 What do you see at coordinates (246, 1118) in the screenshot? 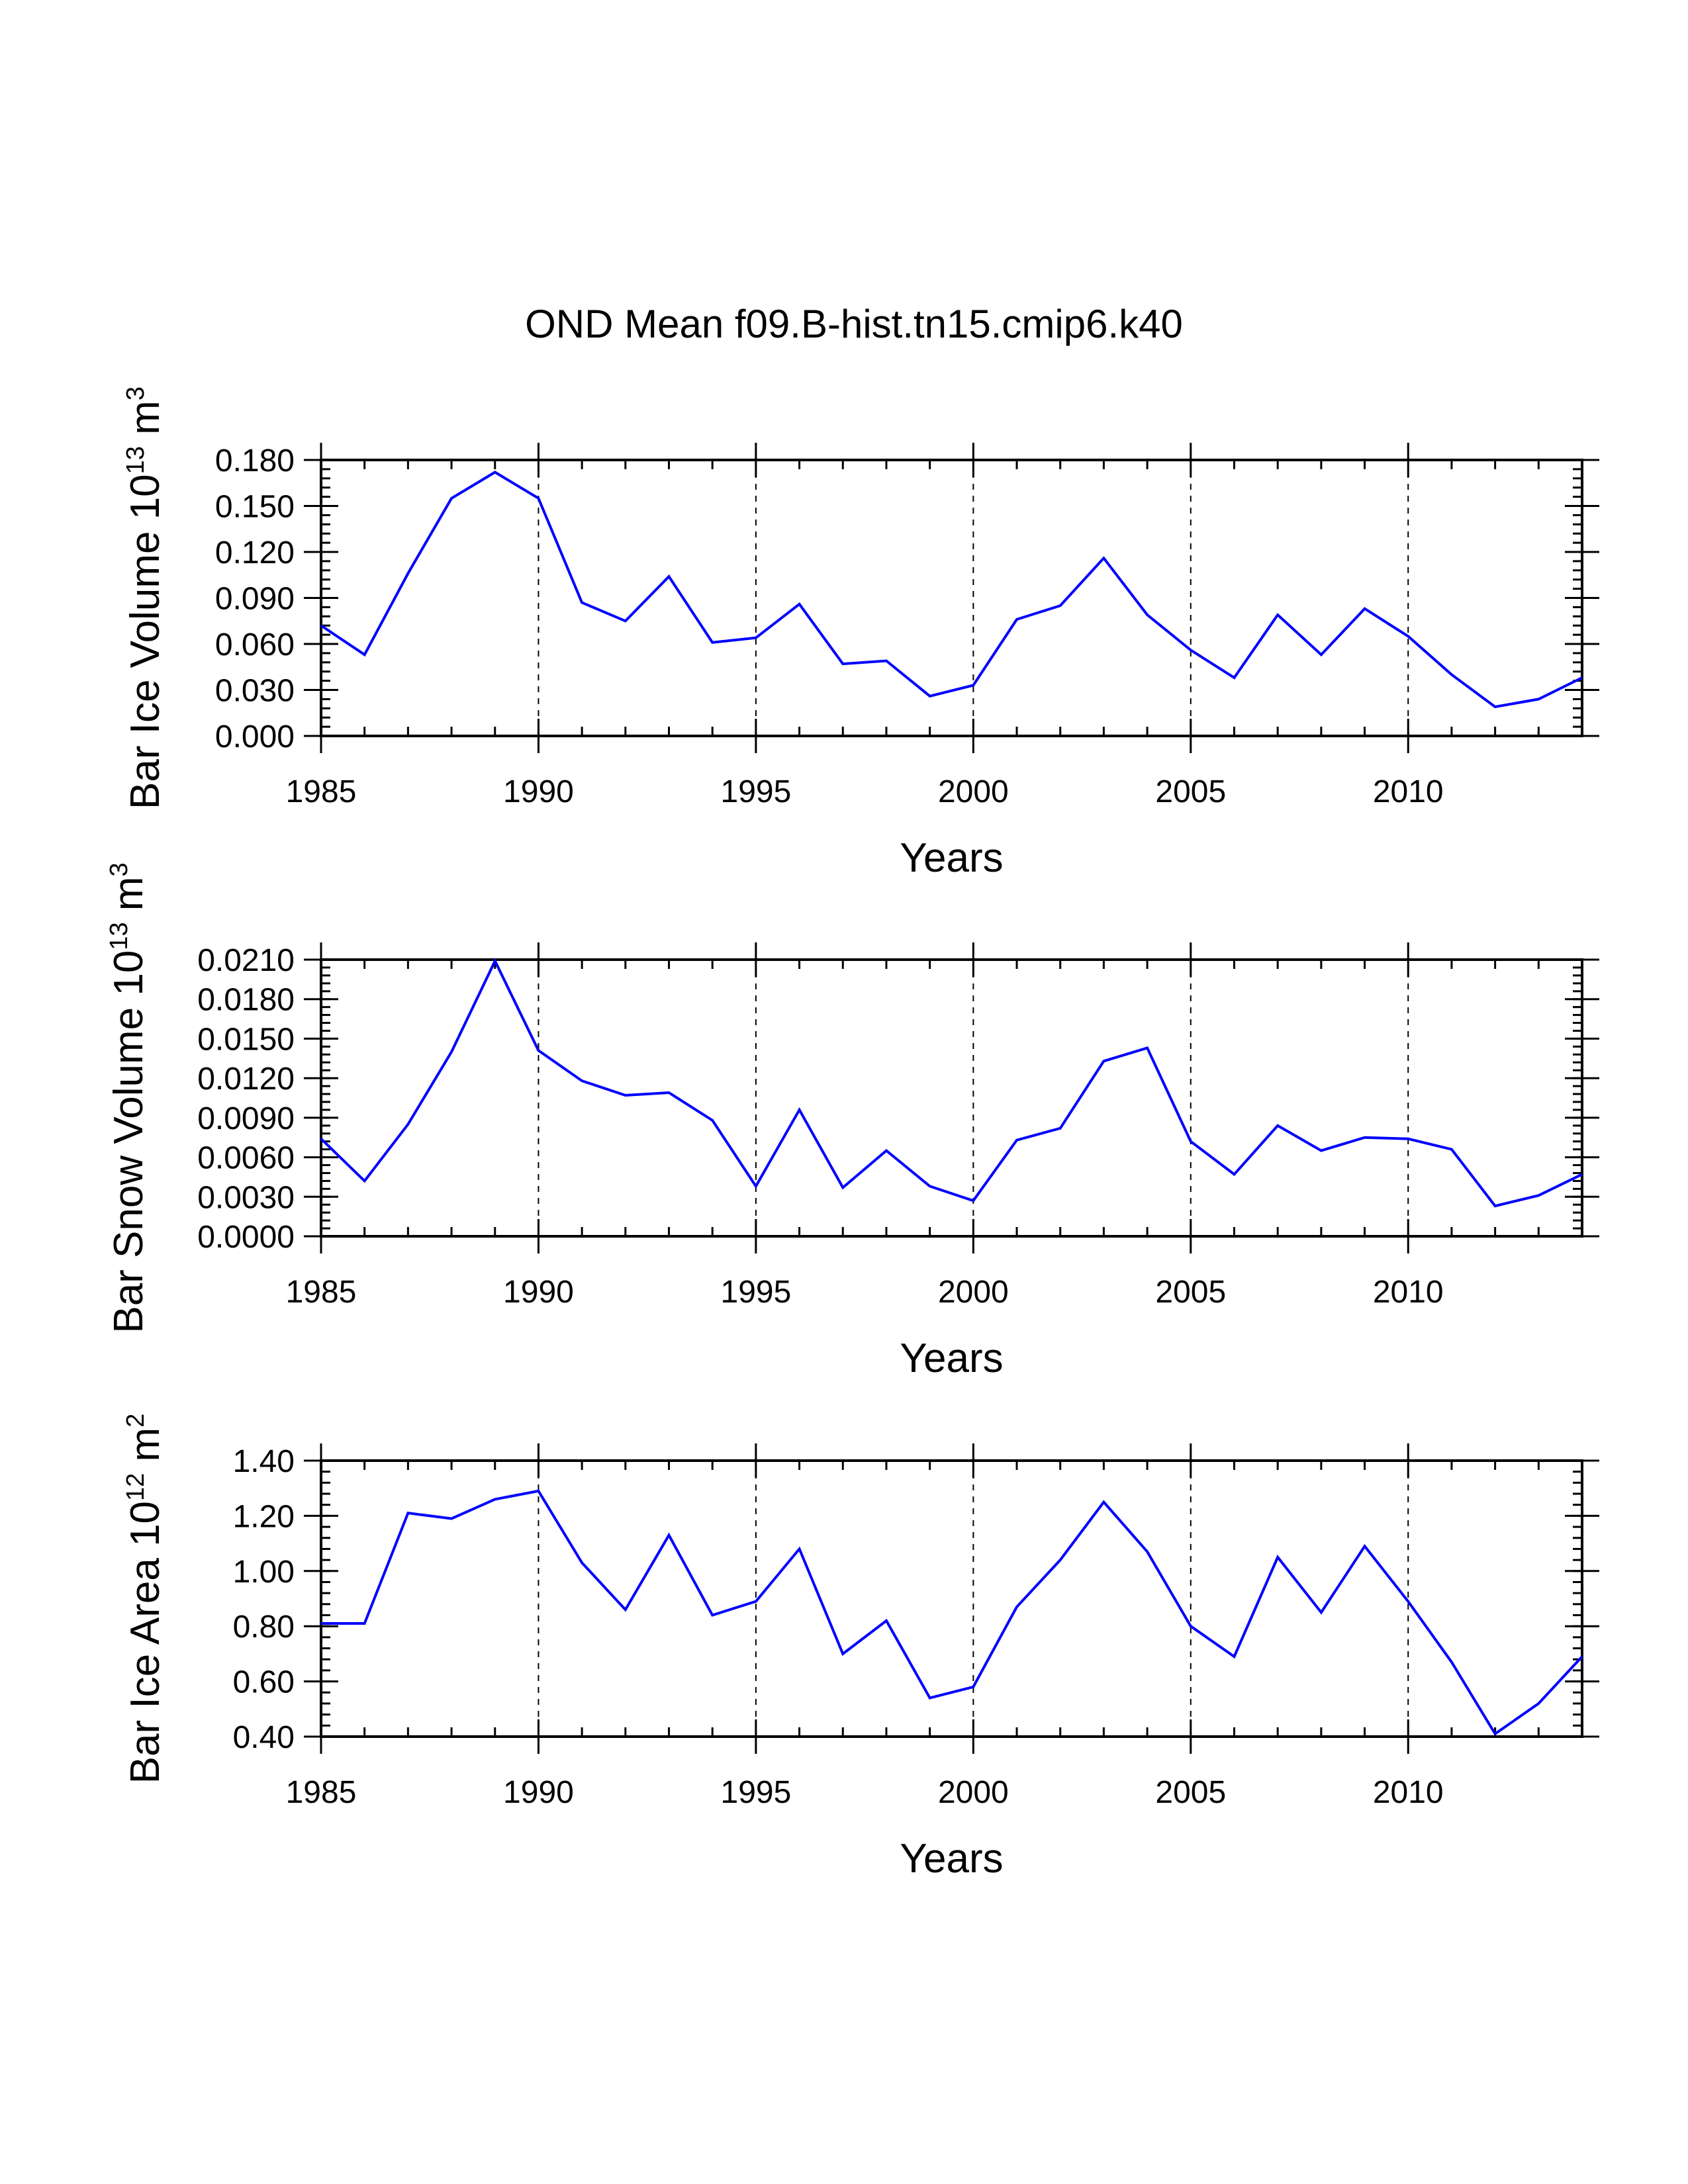
I see `y-tick-label: 0.0090` at bounding box center [246, 1118].